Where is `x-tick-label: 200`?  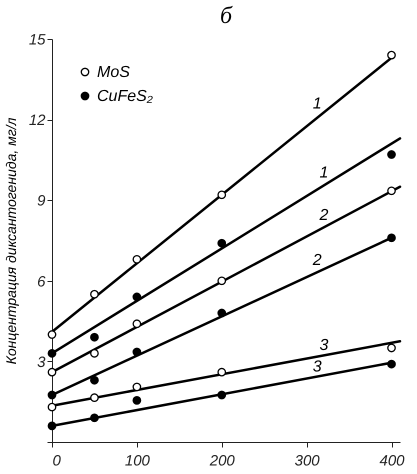
x-tick-label: 200 is located at coordinates (222, 461).